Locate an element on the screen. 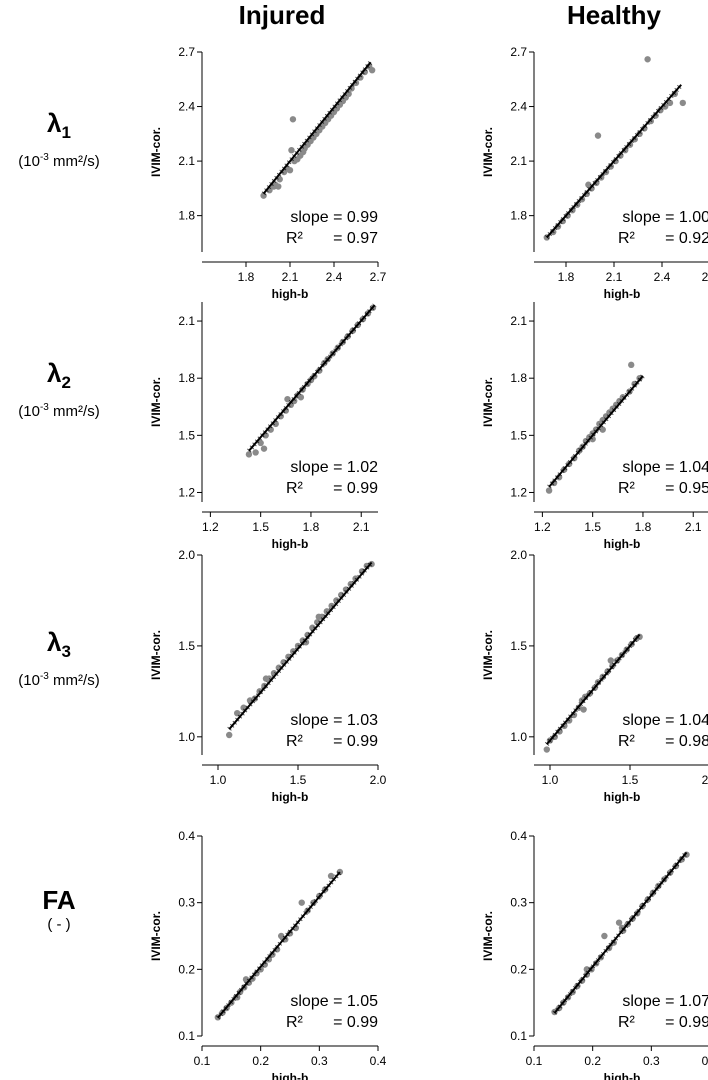 The image size is (708, 1080). x-tick-label: 1.2 is located at coordinates (210, 527).